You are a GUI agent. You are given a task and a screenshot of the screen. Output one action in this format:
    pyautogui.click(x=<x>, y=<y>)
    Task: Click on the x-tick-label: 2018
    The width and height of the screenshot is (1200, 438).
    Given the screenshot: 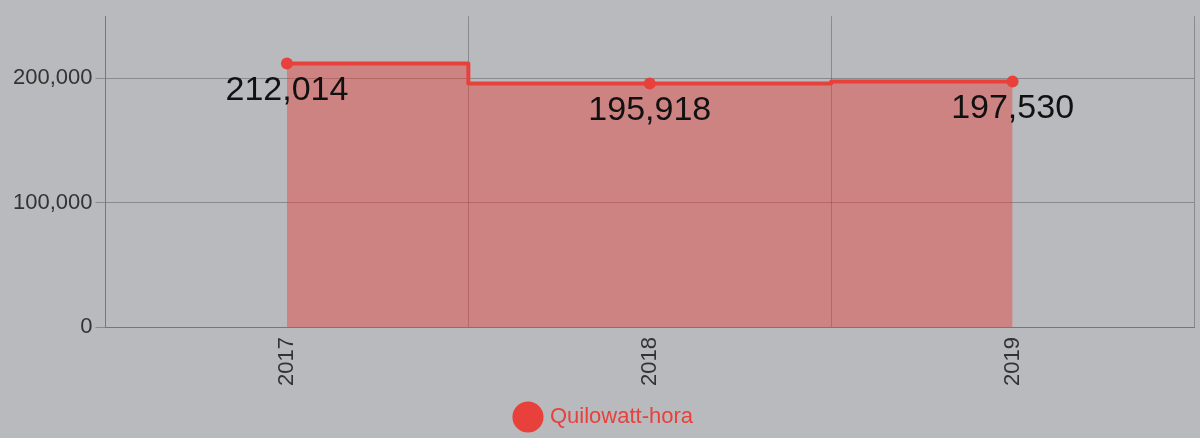 What is the action you would take?
    pyautogui.click(x=648, y=362)
    